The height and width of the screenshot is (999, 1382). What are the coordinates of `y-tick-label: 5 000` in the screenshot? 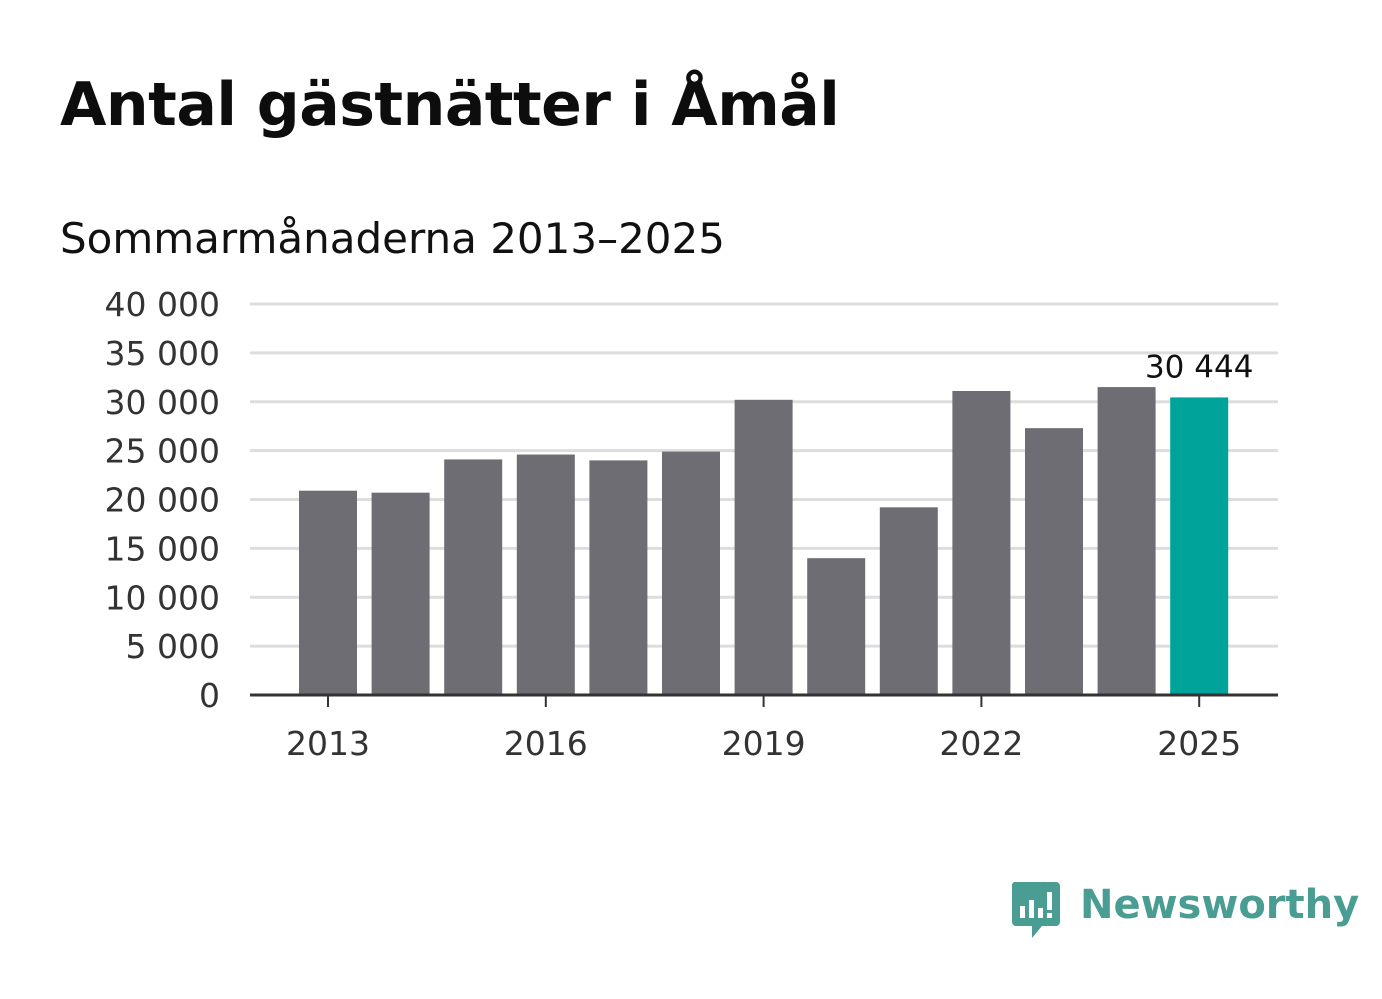 It's located at (173, 646).